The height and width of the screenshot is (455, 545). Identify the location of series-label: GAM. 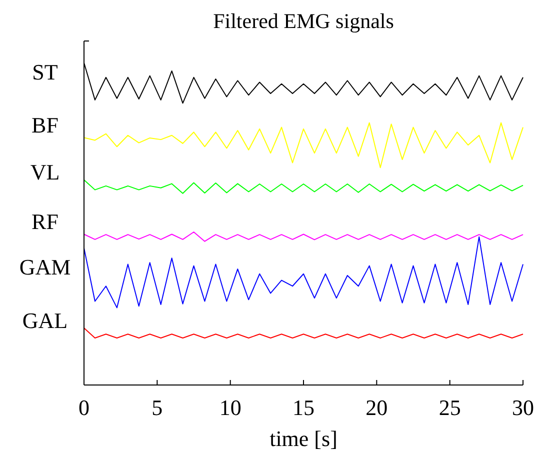
(45, 267).